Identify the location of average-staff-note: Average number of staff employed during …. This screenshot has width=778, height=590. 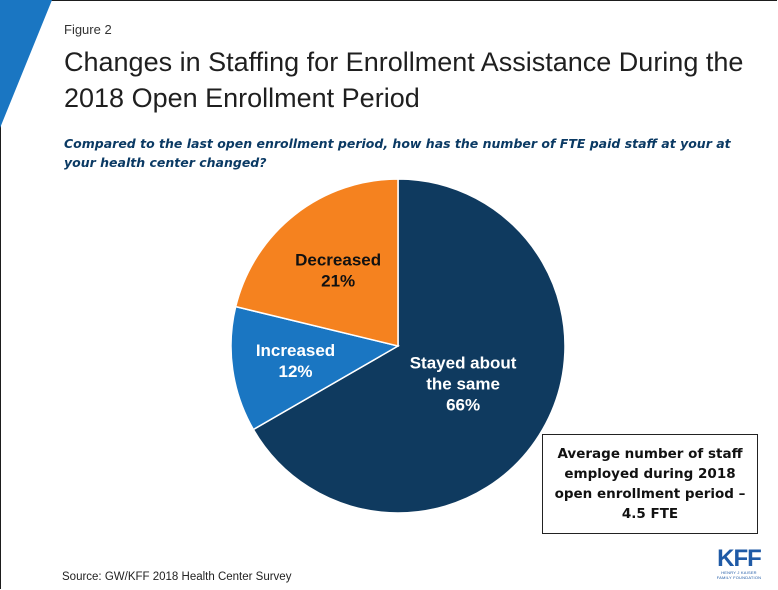
(650, 484).